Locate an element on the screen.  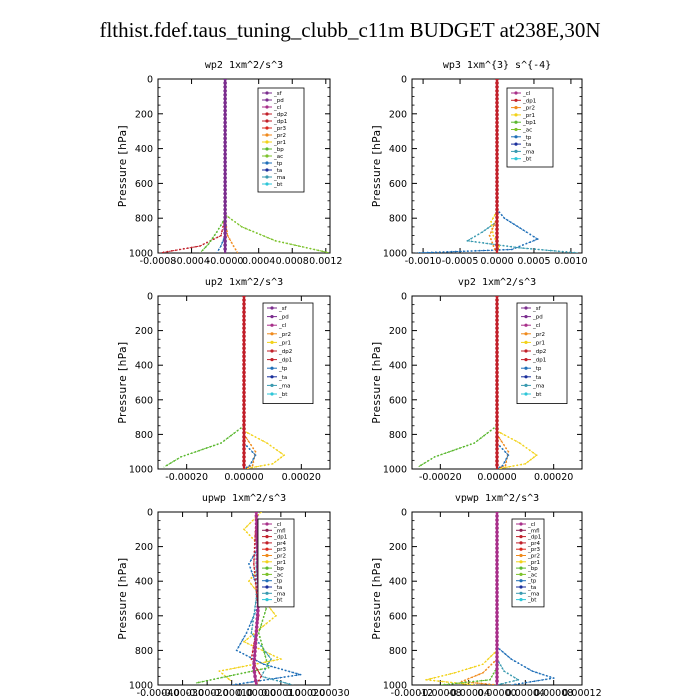
legend-label: _bt is located at coordinates (278, 601).